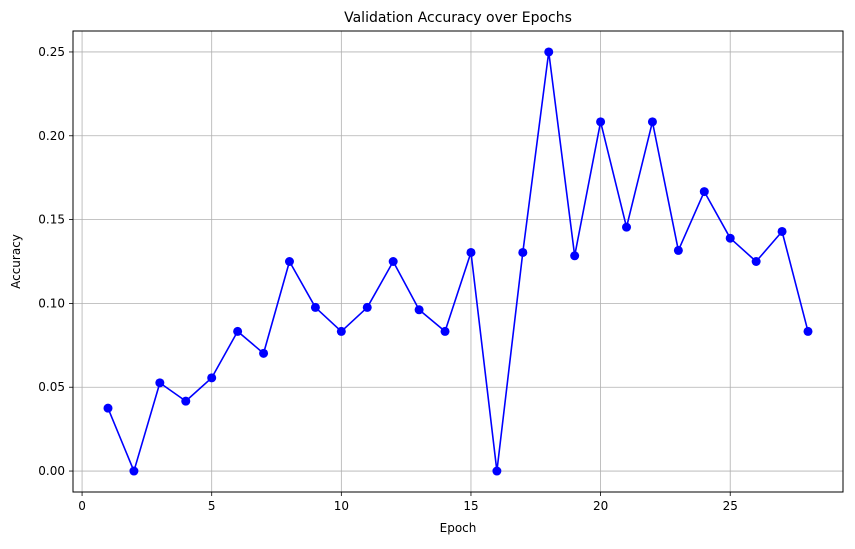  What do you see at coordinates (458, 18) in the screenshot?
I see `chart-title: Validation Accuracy over Epochs` at bounding box center [458, 18].